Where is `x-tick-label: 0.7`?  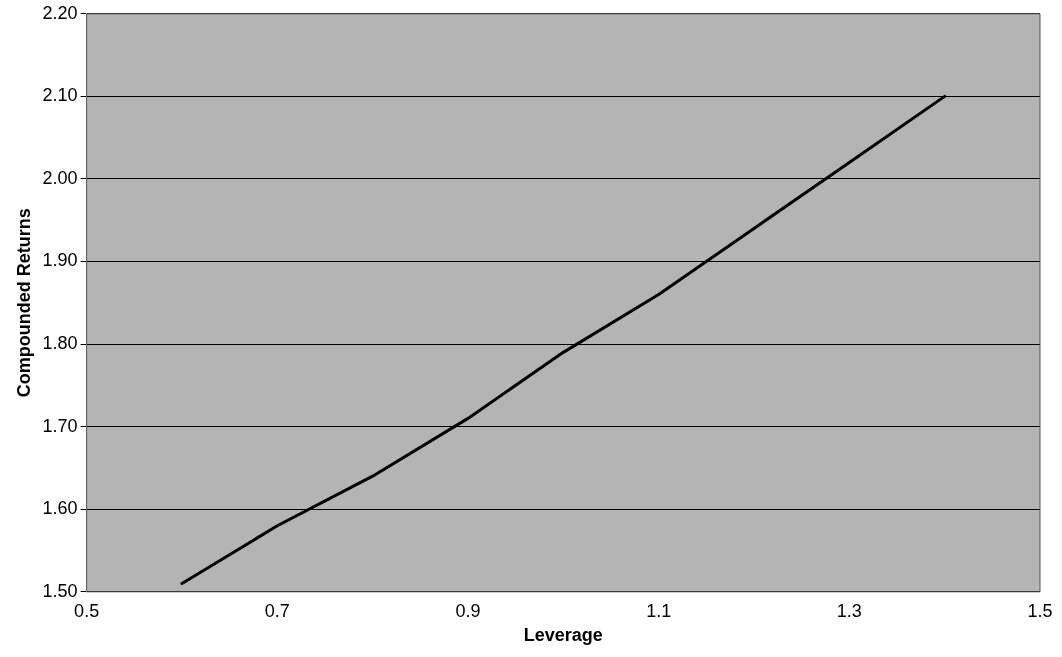
x-tick-label: 0.7 is located at coordinates (277, 610).